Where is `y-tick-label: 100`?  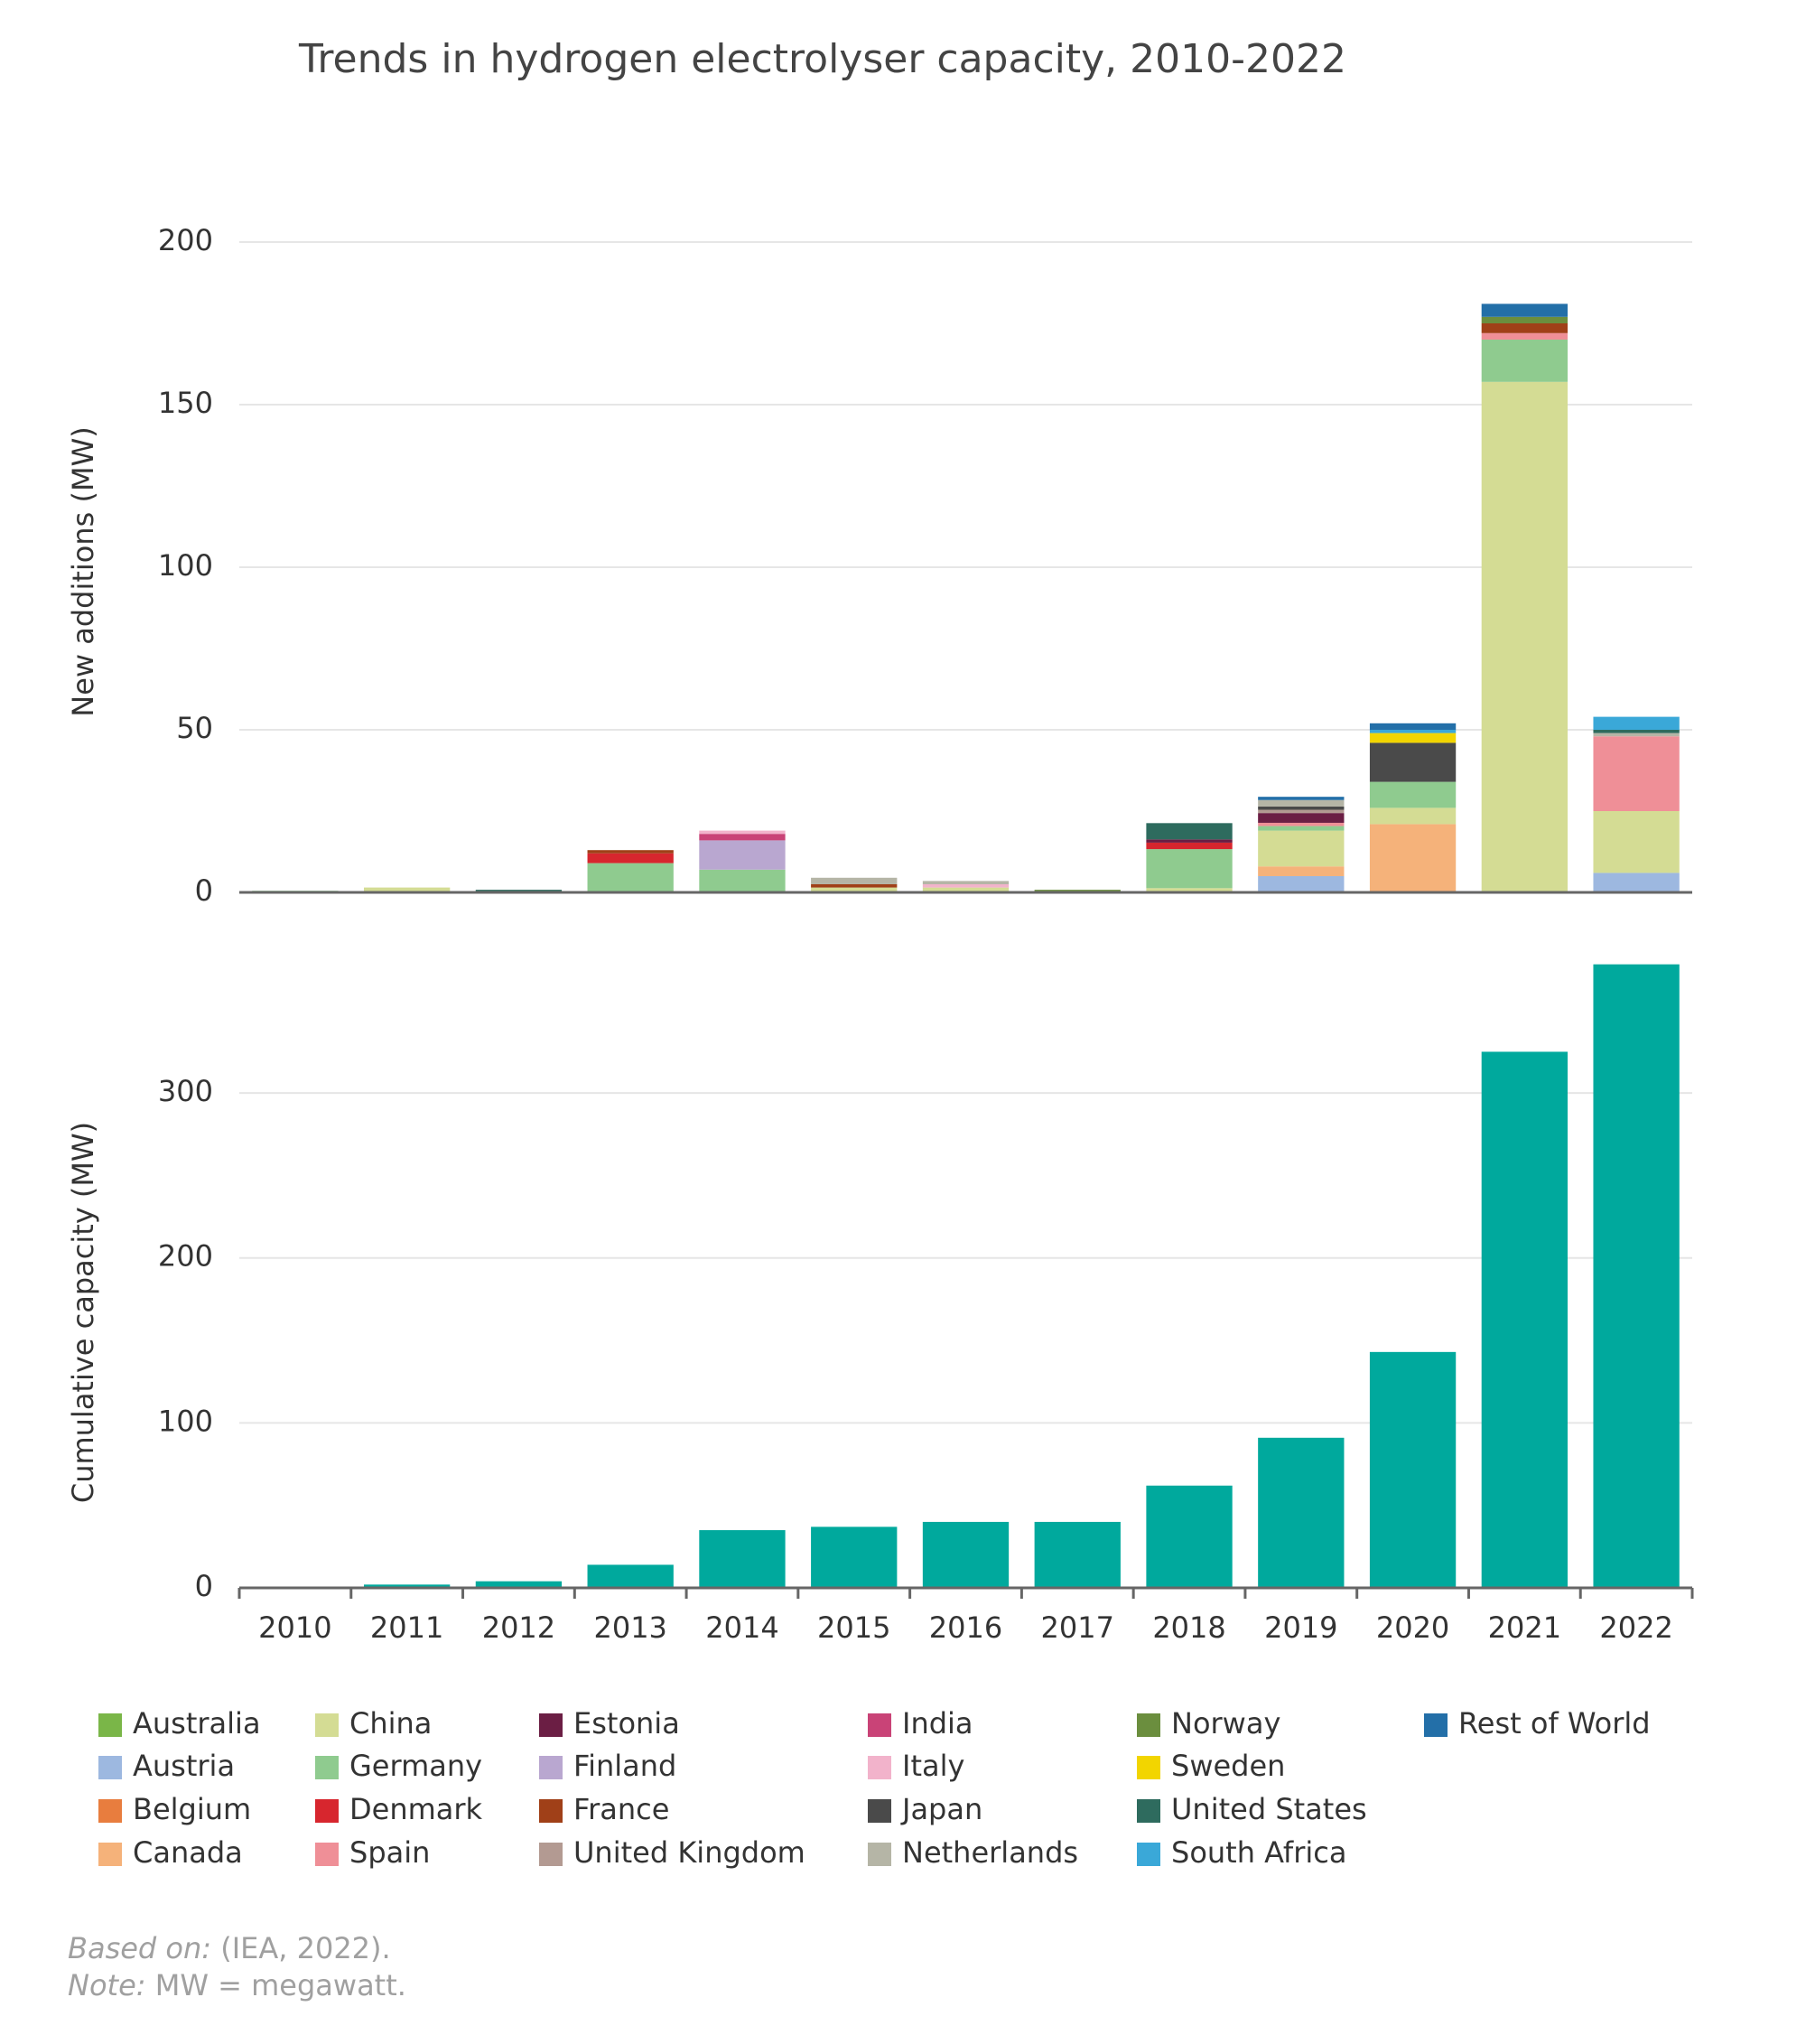 y-tick-label: 100 is located at coordinates (185, 565).